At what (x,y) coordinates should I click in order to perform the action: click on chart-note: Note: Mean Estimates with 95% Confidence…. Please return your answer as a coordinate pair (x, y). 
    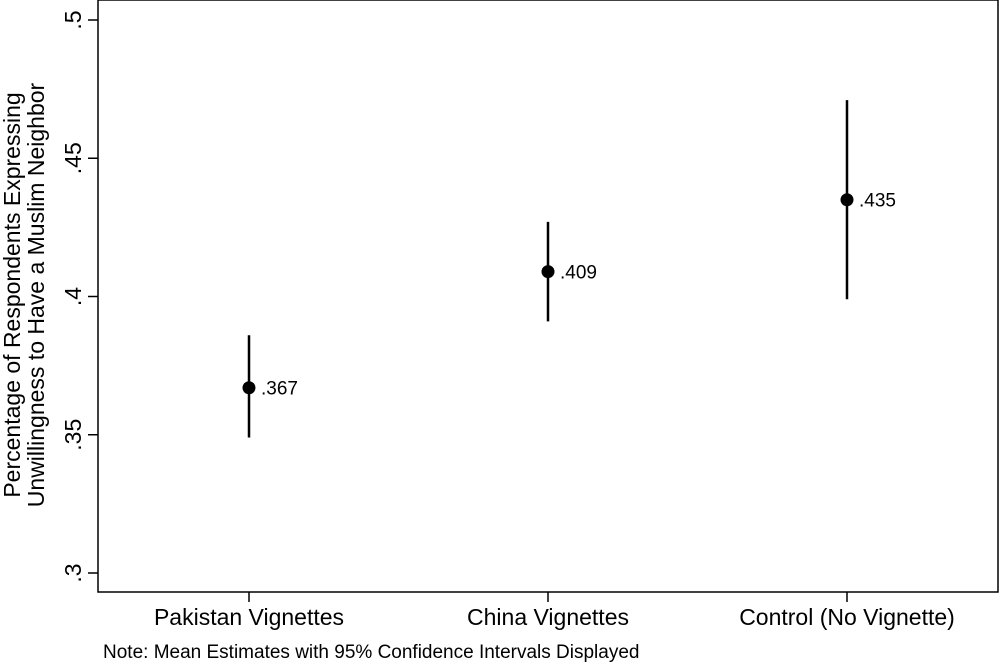
    Looking at the image, I should click on (371, 652).